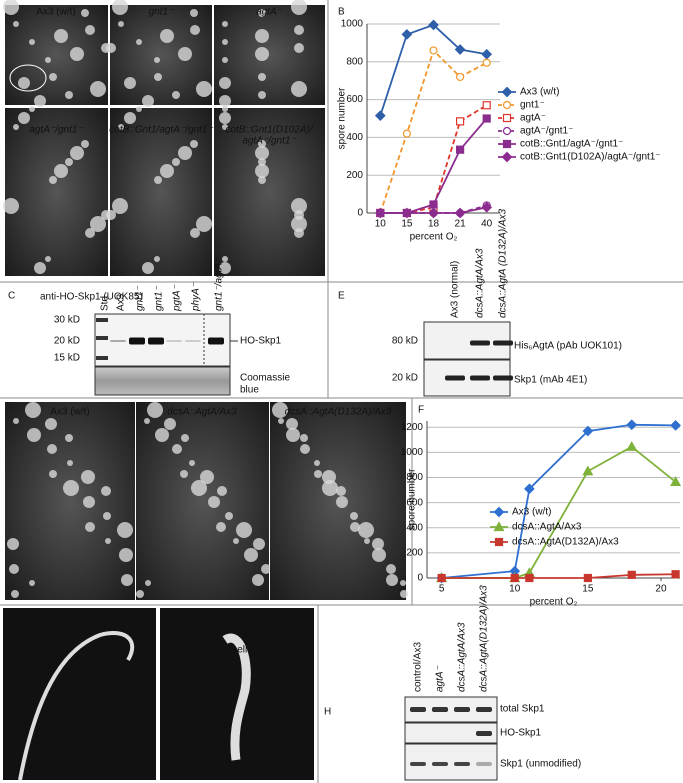 The image size is (683, 783). What do you see at coordinates (91, 297) in the screenshot?
I see `blot-title: anti-HO-Skp1 (UOK85)` at bounding box center [91, 297].